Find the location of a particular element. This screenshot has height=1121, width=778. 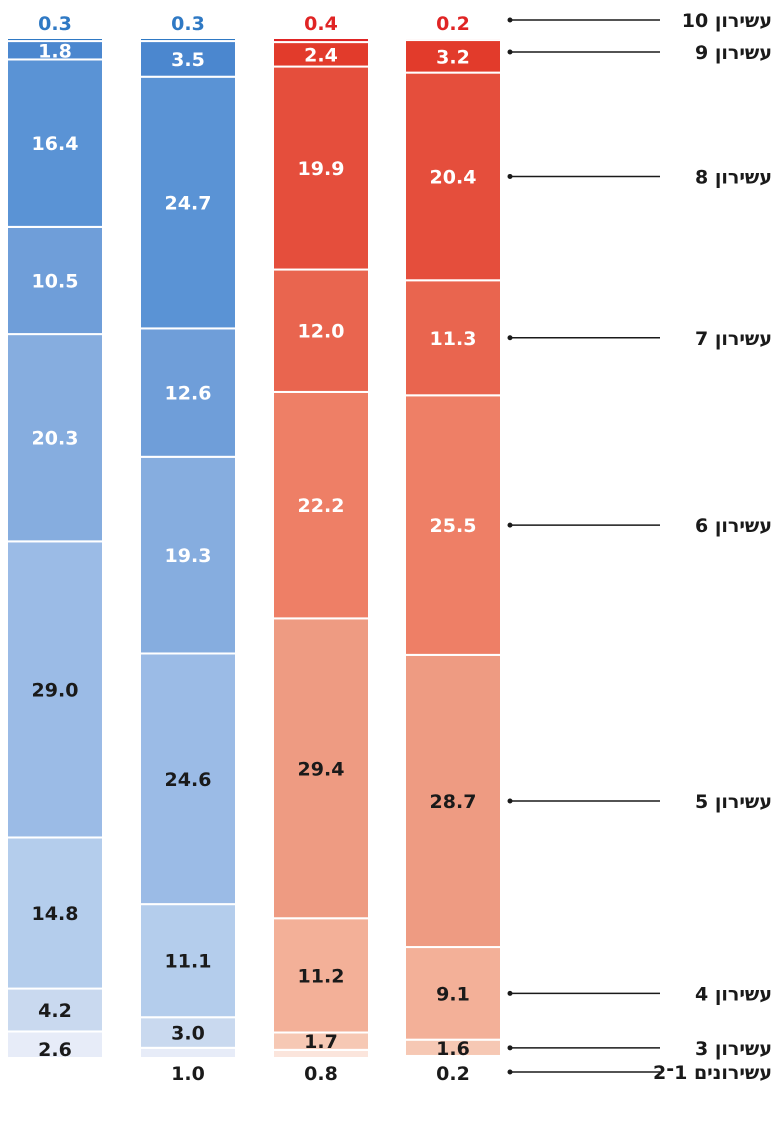

data-label: 3.2 is located at coordinates (453, 57).